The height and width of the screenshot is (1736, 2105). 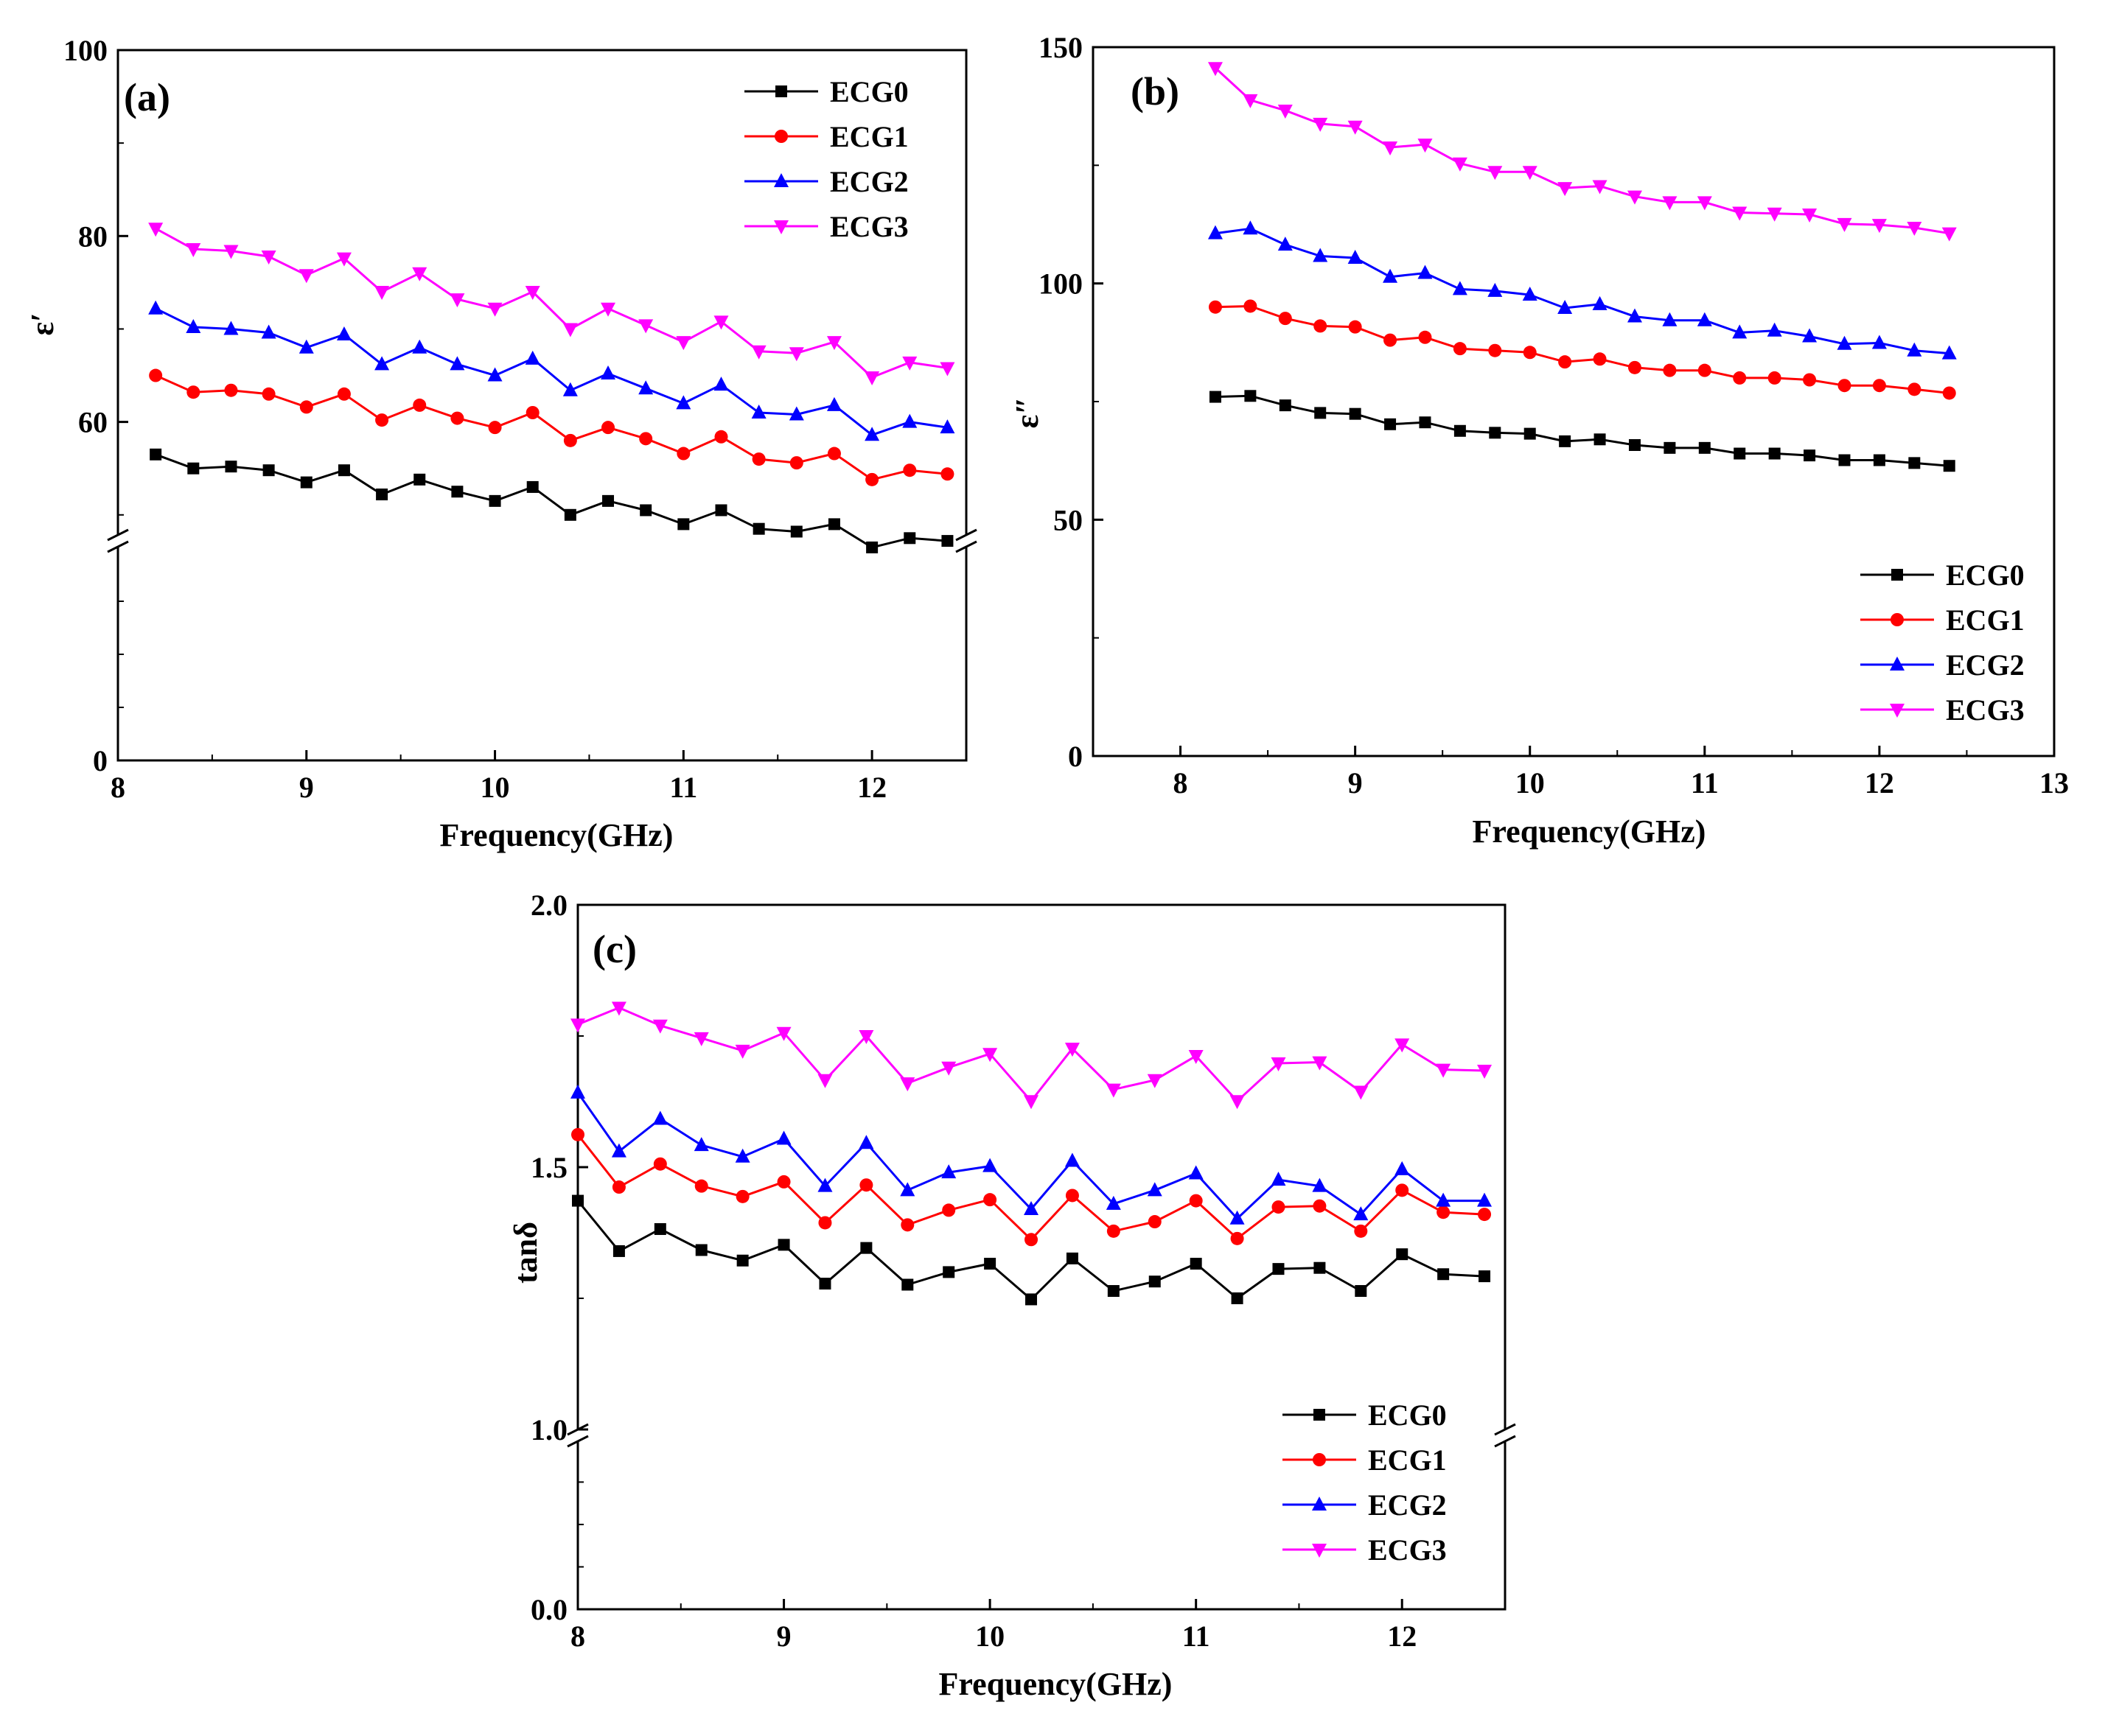 I want to click on legend-marker-0-ECG1, so click(x=782, y=136).